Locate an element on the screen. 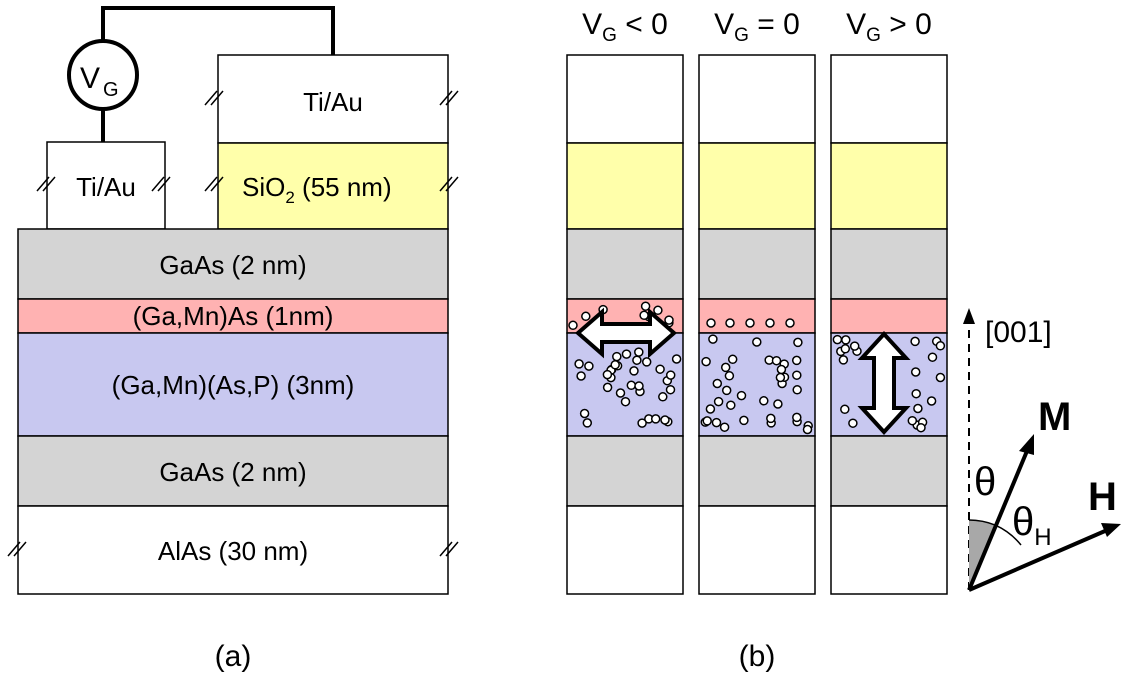  magnetization-arrowhead-icon is located at coordinates (1026, 444).